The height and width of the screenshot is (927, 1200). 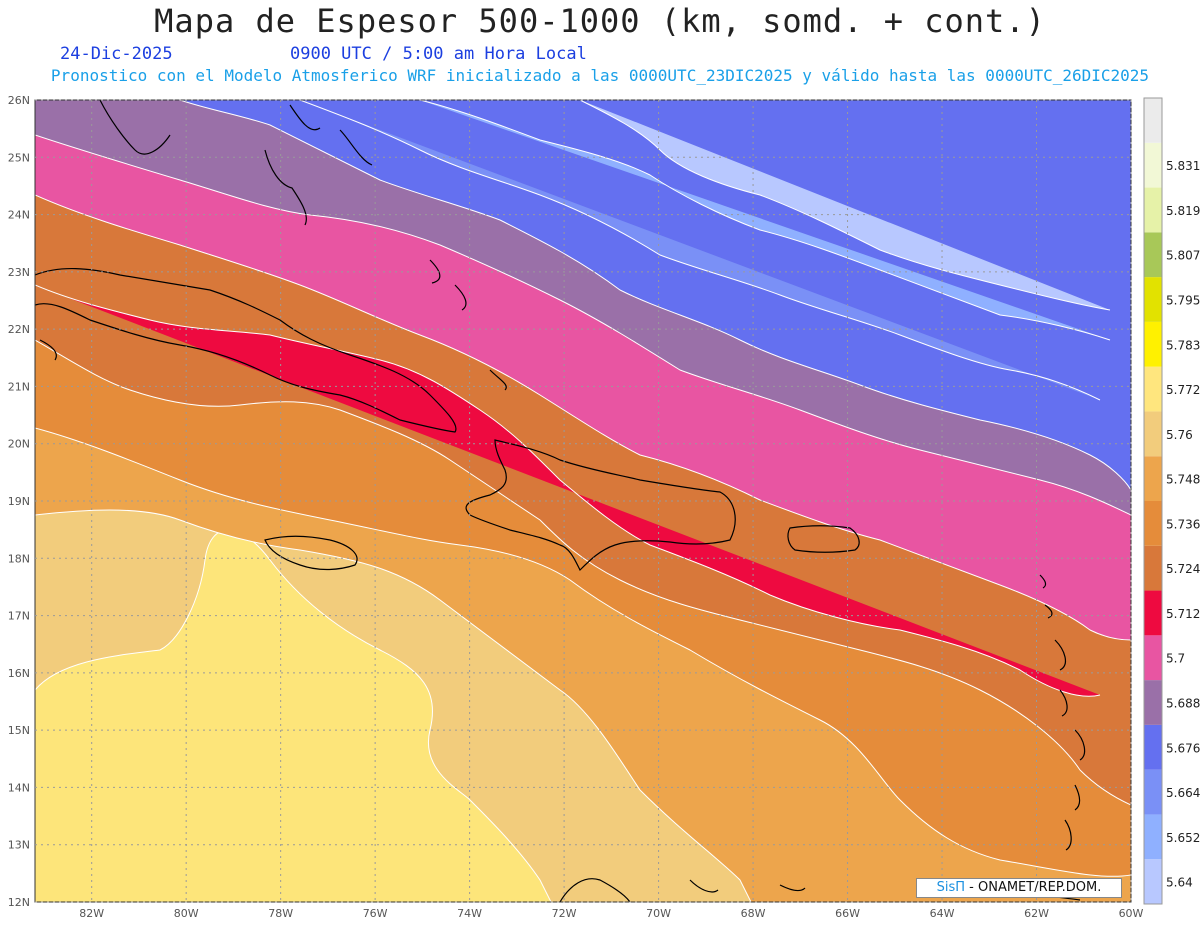 I want to click on lat-label: 20N, so click(x=19, y=444).